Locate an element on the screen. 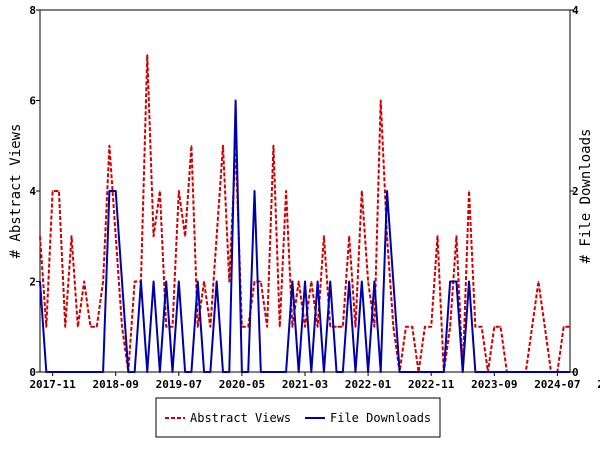  y-right-tick-label: 4 is located at coordinates (575, 10).